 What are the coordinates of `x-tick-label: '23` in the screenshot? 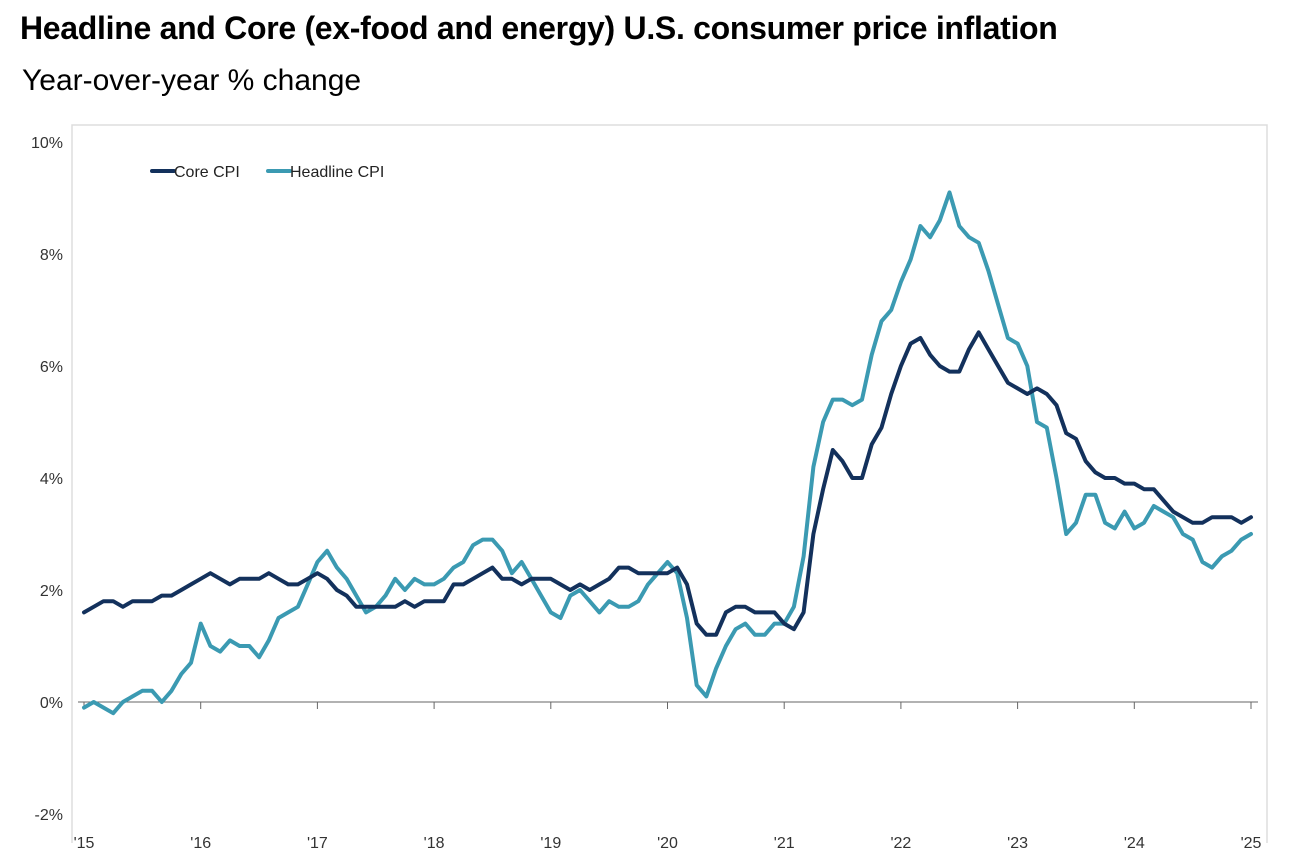 It's located at (1017, 843).